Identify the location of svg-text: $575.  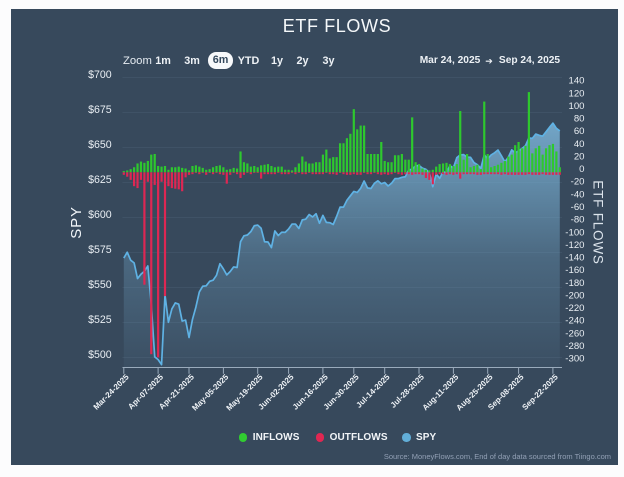
(100, 250).